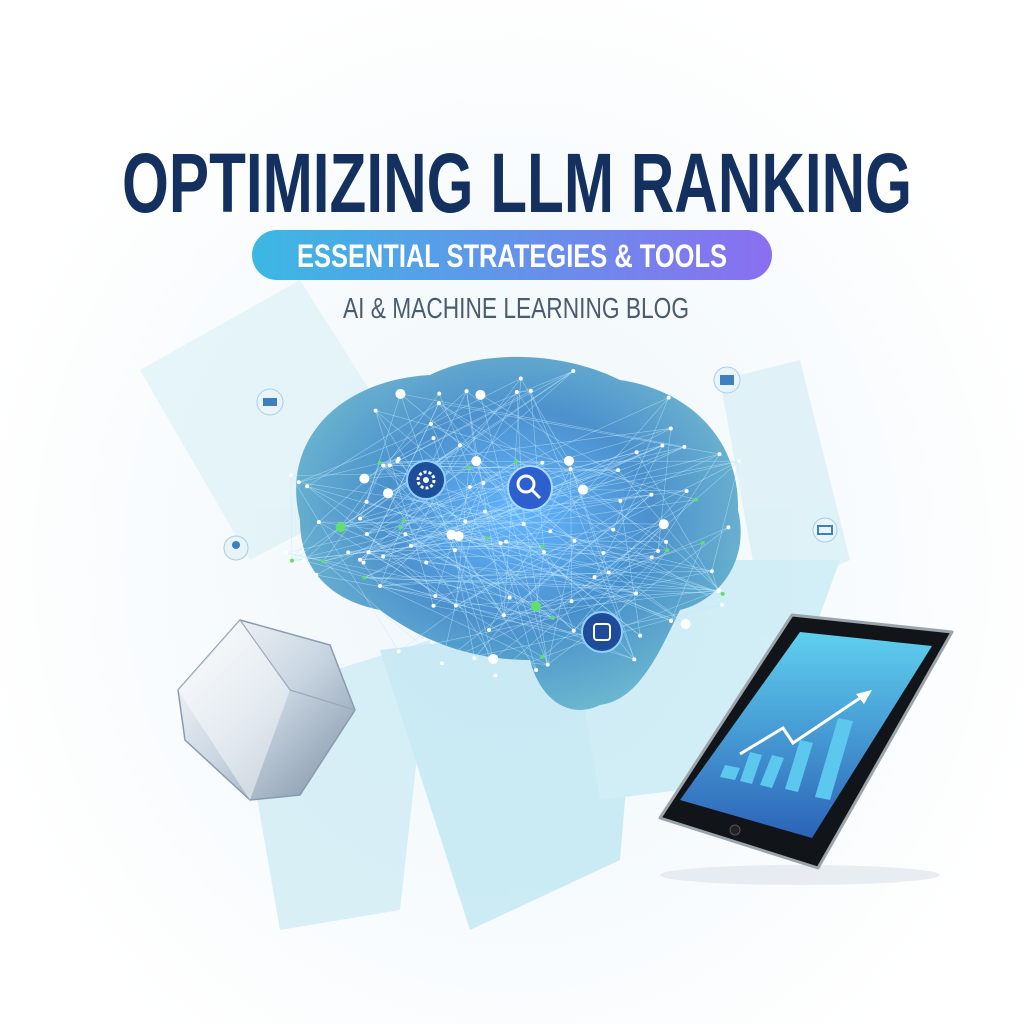  What do you see at coordinates (512, 255) in the screenshot?
I see `subtitle-pill` at bounding box center [512, 255].